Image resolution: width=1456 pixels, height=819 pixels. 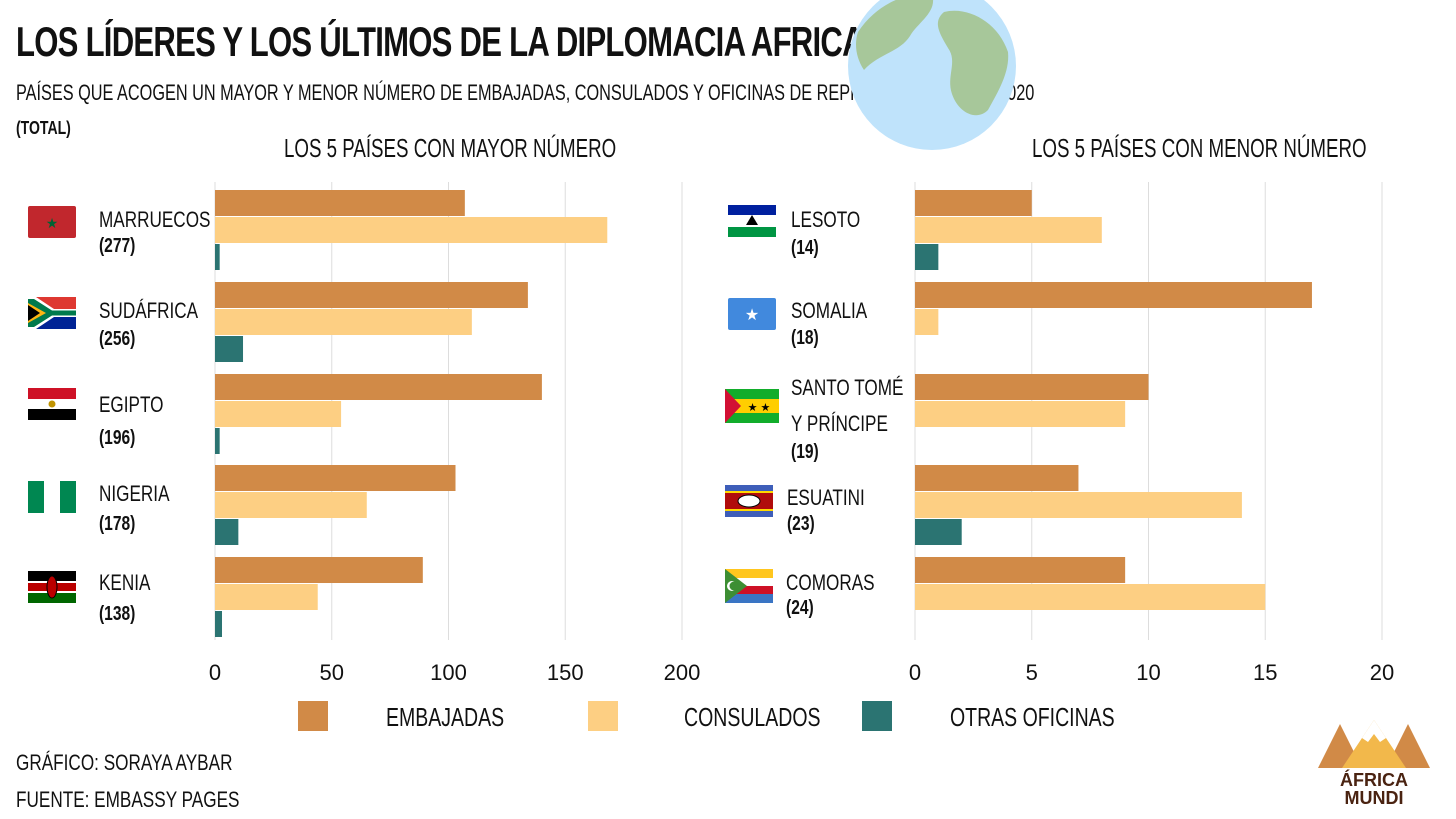 What do you see at coordinates (932, 75) in the screenshot?
I see `globe-icon` at bounding box center [932, 75].